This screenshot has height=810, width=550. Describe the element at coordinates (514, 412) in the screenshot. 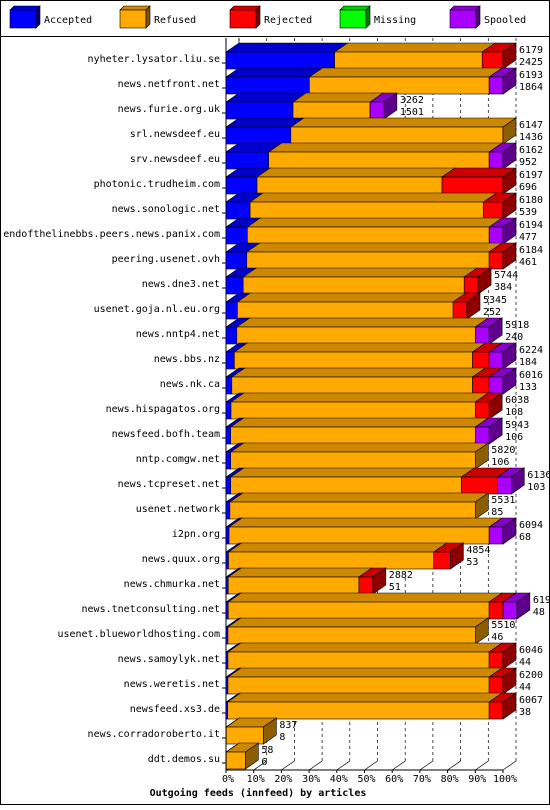

I see `value-accepted: 108` at that location.